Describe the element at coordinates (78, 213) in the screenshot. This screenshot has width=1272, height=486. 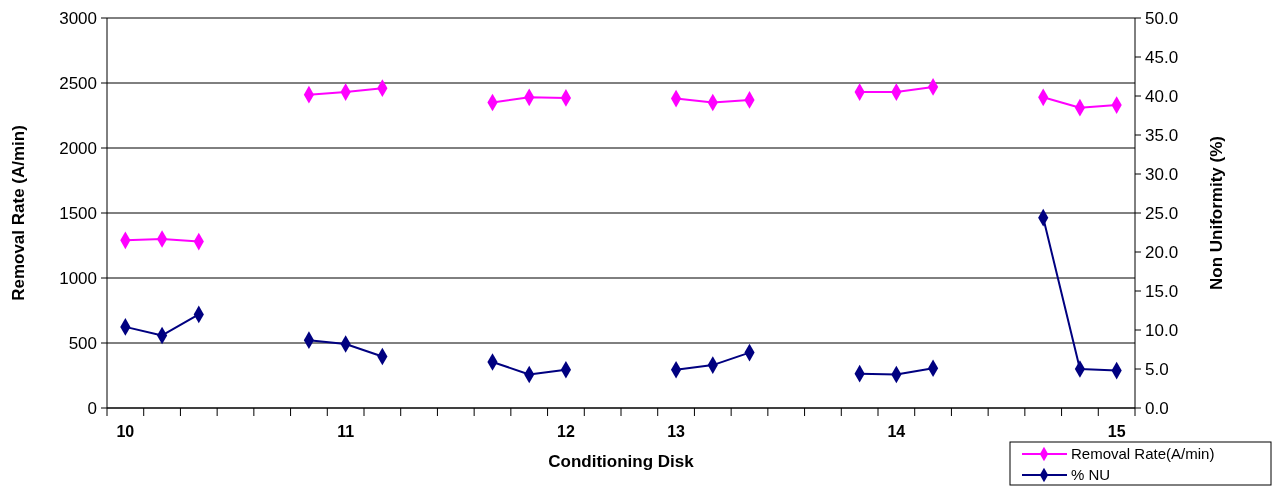
I see `y-tick-label: 1500` at that location.